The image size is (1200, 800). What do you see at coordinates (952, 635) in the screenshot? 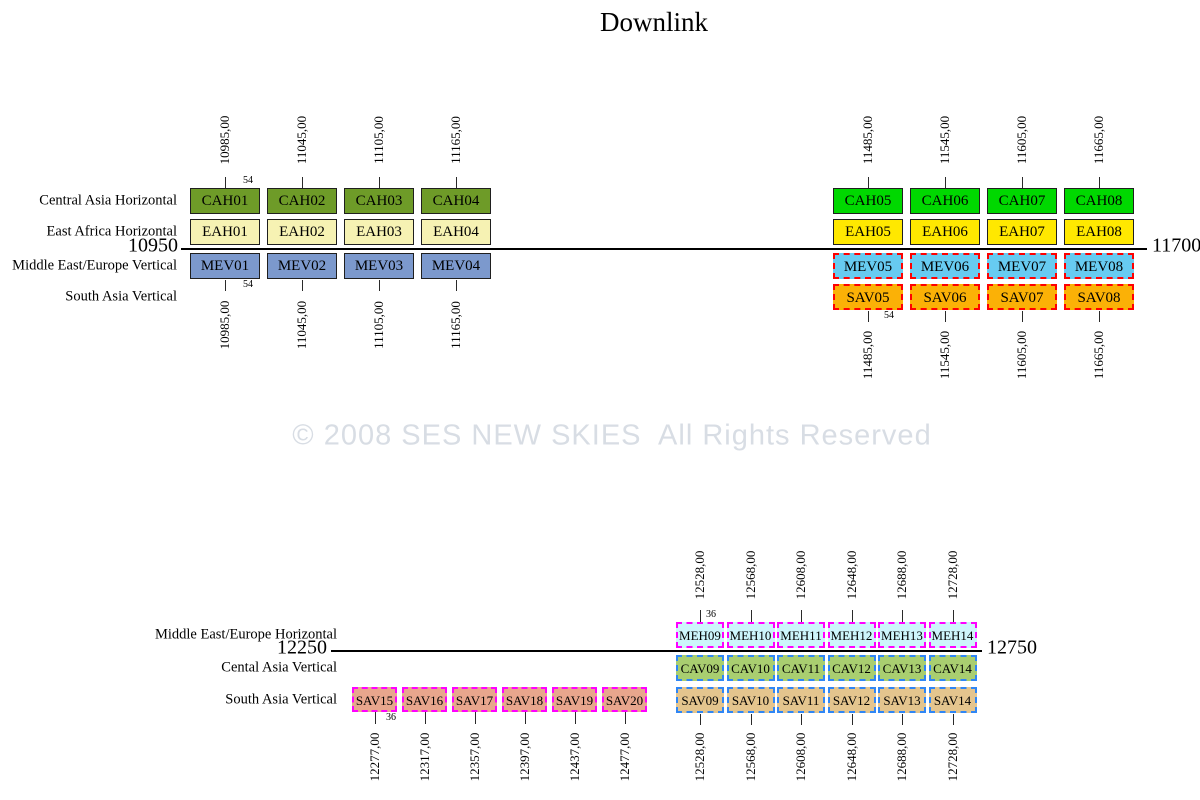
I see `transponder-box-meh14: MEH14` at bounding box center [952, 635].